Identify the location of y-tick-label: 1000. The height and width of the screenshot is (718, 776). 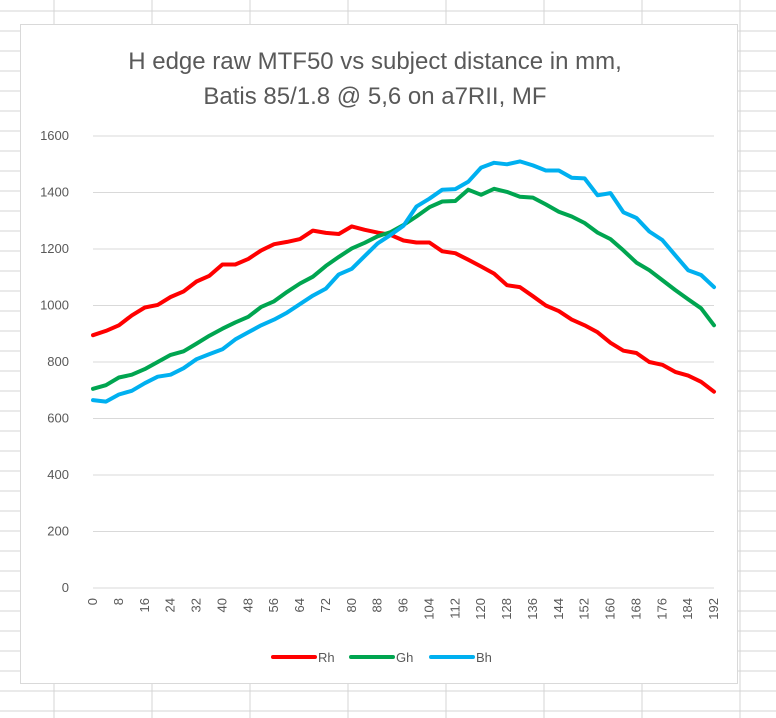
(54, 305).